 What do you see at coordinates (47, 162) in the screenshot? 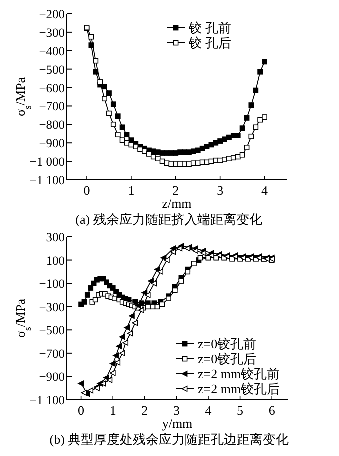
I see `y-tick-label: −1 000` at bounding box center [47, 162].